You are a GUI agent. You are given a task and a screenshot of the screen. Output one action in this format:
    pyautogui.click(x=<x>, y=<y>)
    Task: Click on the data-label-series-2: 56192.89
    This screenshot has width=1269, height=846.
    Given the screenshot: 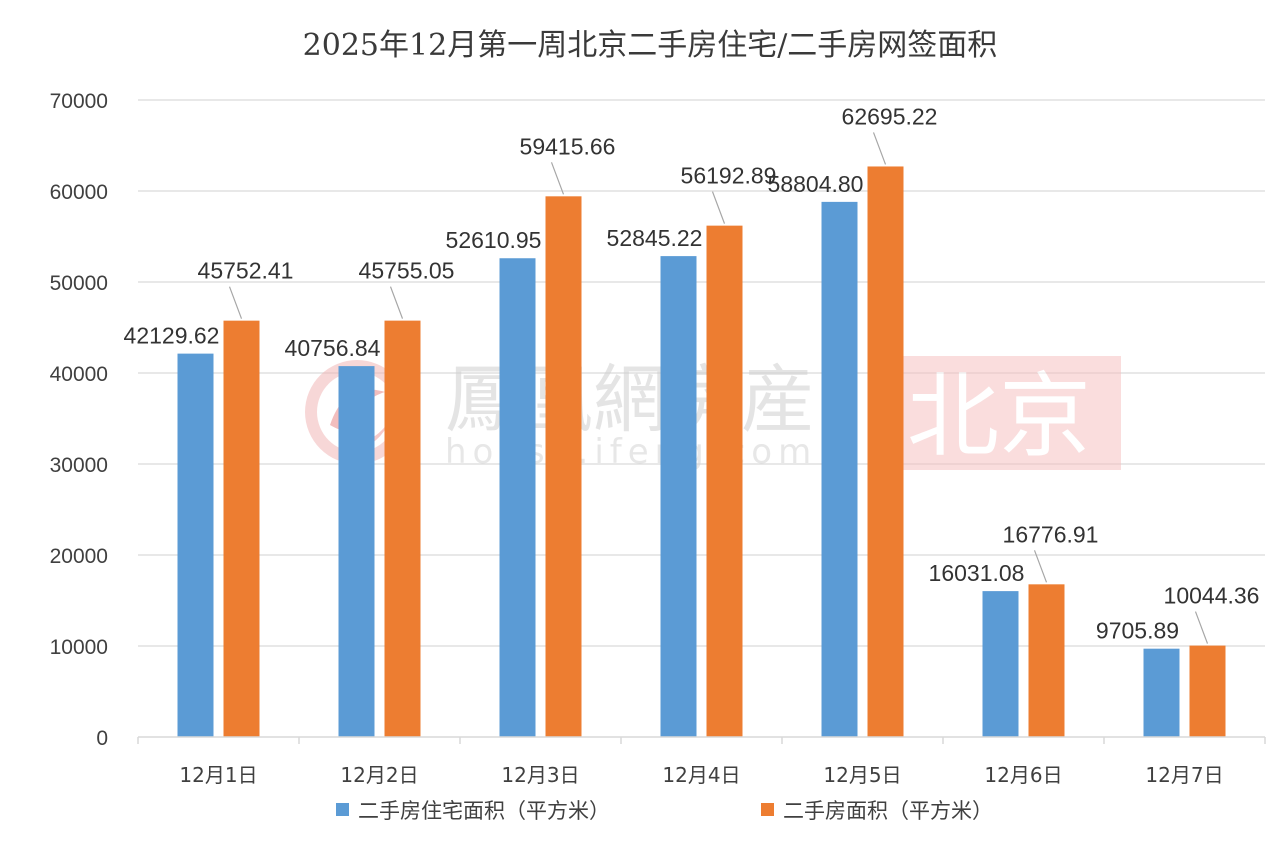 What is the action you would take?
    pyautogui.click(x=729, y=176)
    